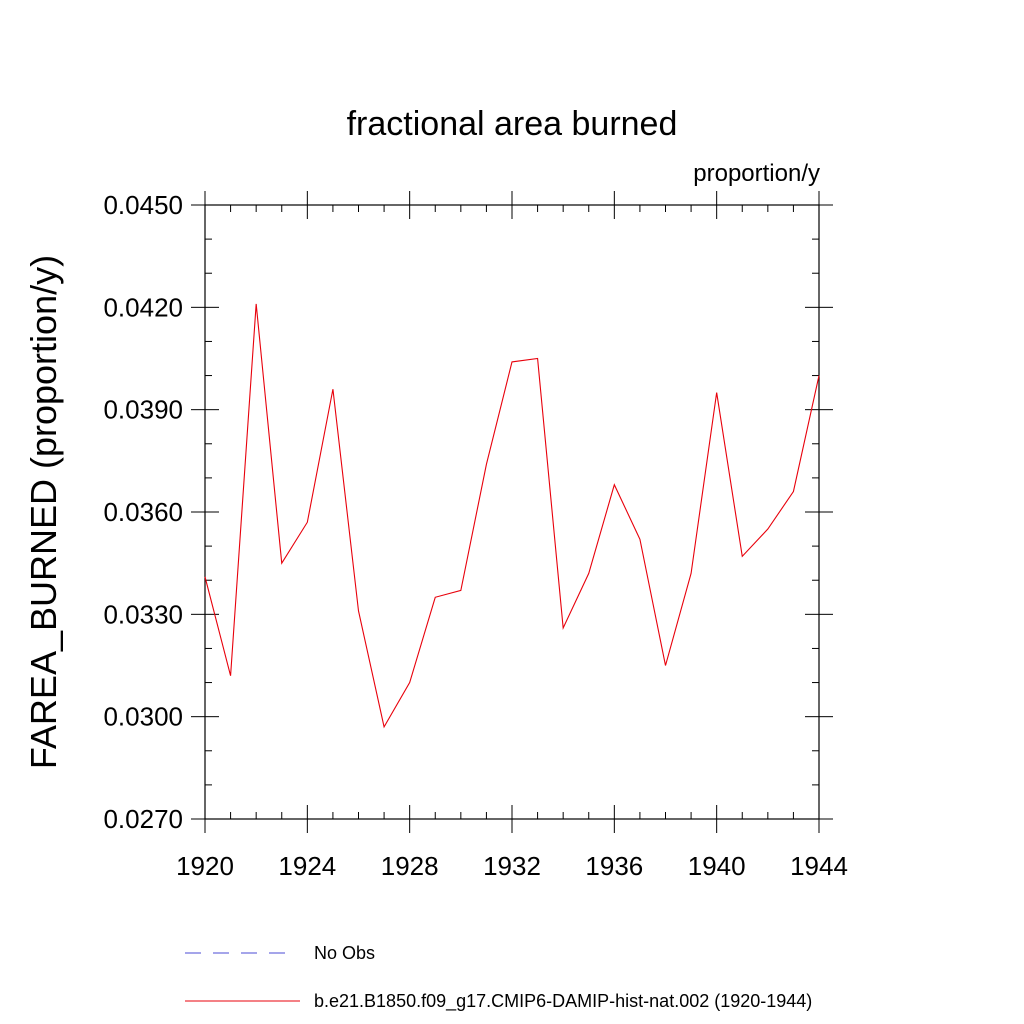  I want to click on x-tick-label: 1924, so click(307, 866).